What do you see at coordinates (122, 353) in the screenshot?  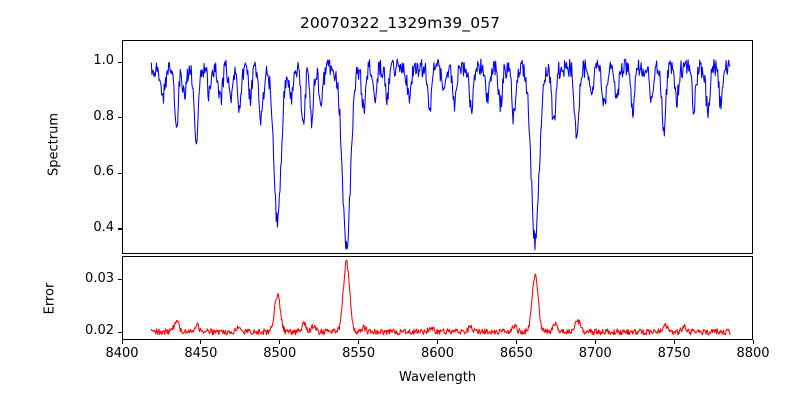 I see `x-tick-label: 8400` at bounding box center [122, 353].